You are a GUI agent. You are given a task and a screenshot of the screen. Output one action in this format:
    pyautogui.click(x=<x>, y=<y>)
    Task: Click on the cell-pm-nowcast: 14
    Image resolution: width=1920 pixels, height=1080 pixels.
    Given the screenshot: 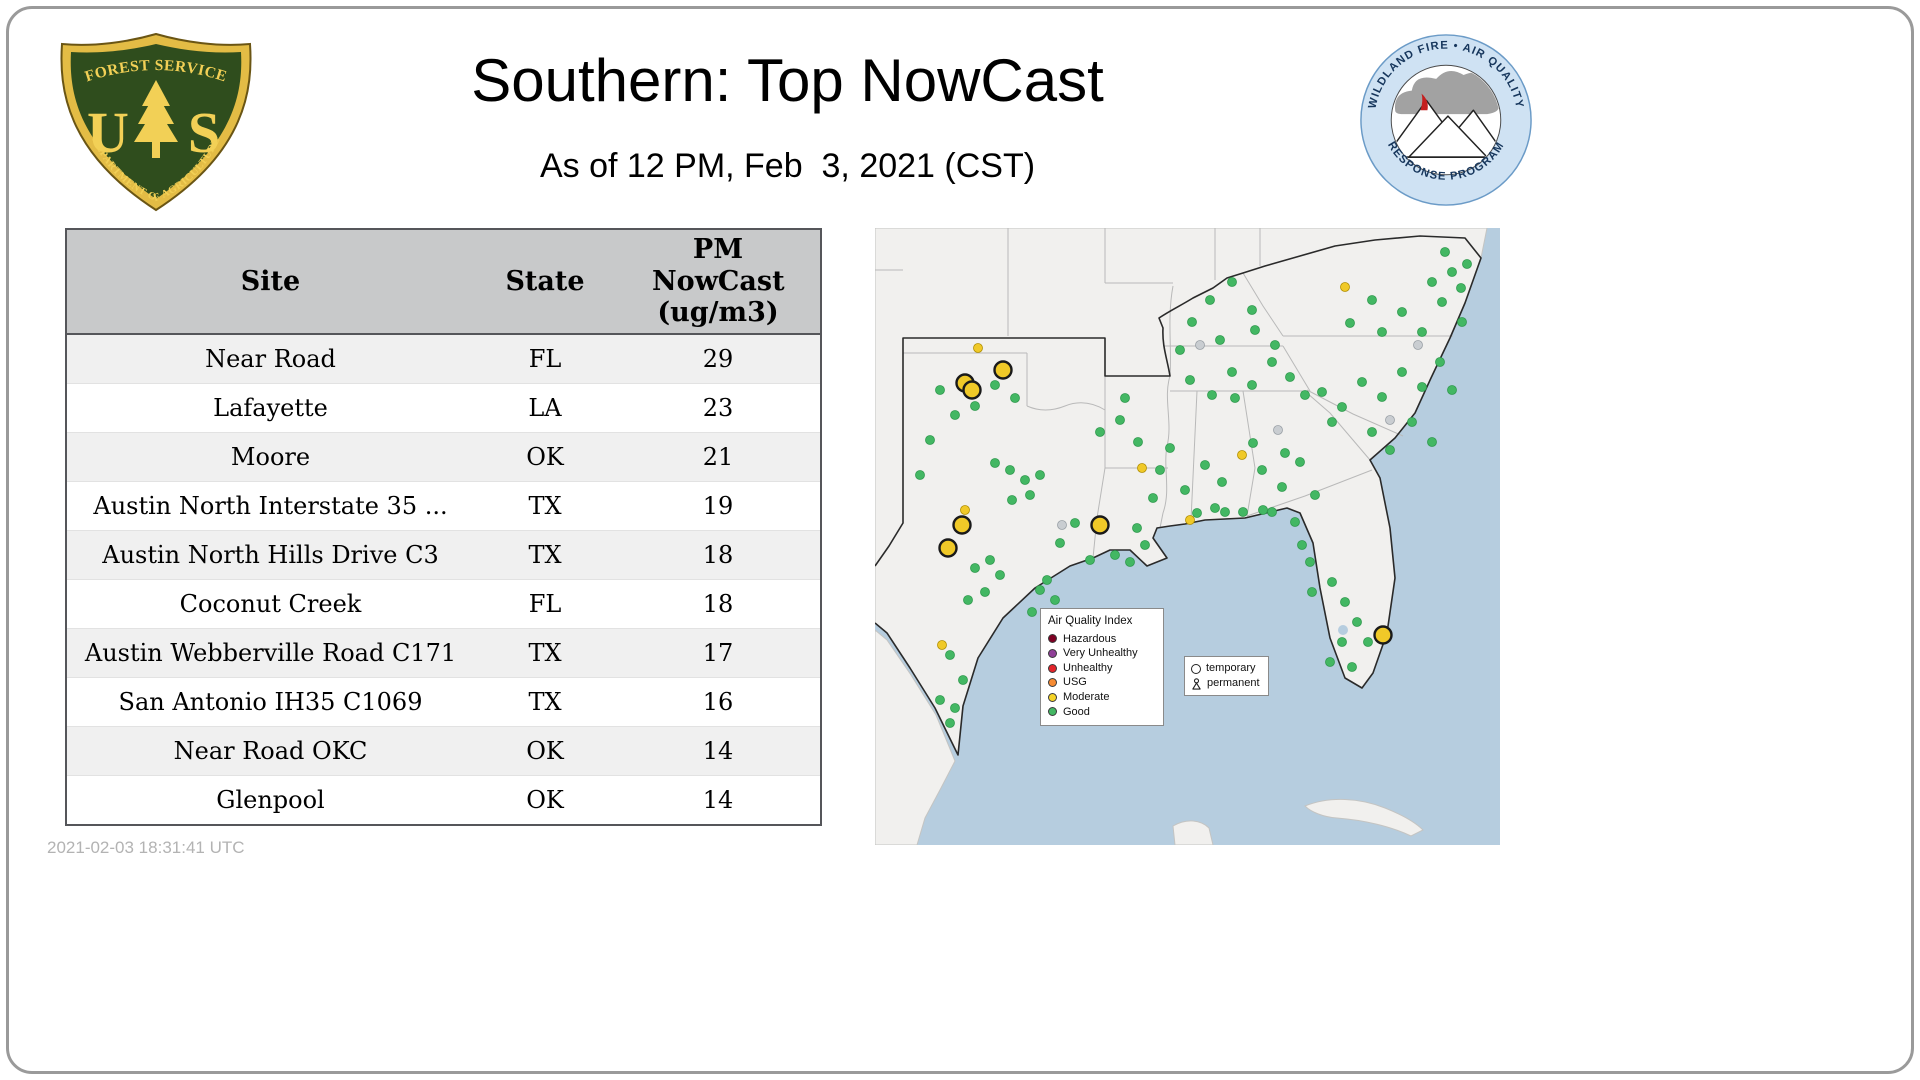 What is the action you would take?
    pyautogui.click(x=718, y=800)
    